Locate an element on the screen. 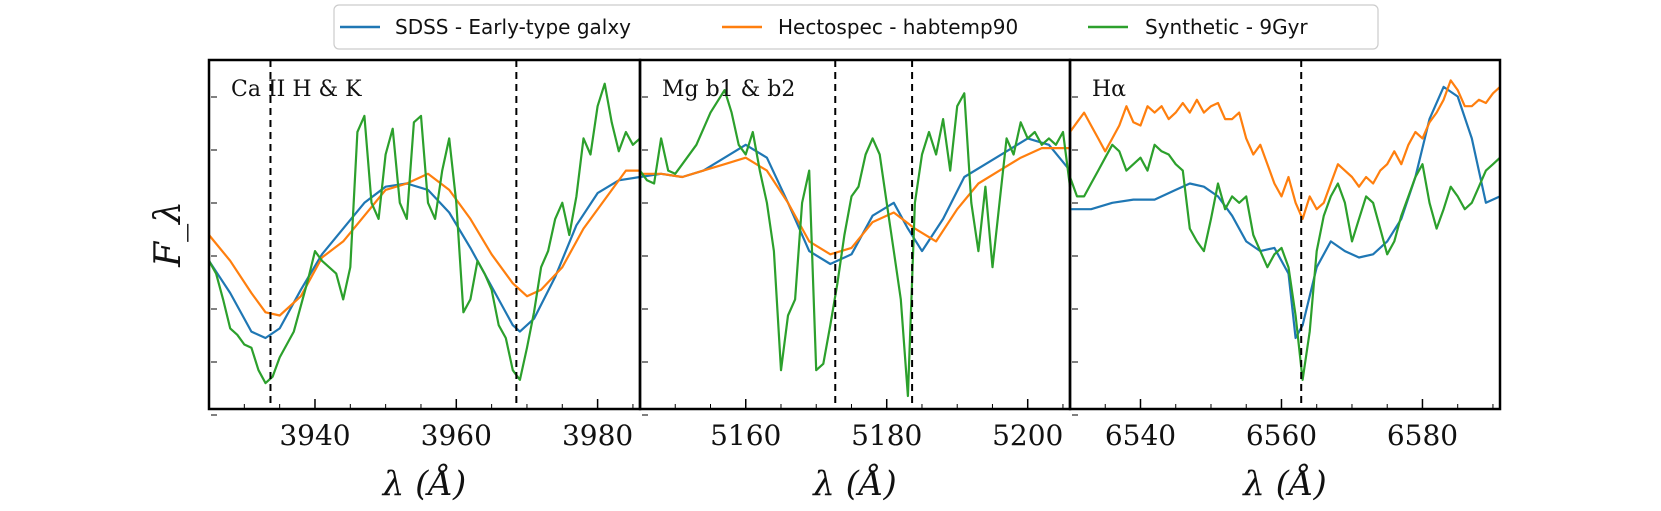 This screenshot has width=1661, height=511. panel-3-xtick-label-3: 6580 is located at coordinates (1422, 435).